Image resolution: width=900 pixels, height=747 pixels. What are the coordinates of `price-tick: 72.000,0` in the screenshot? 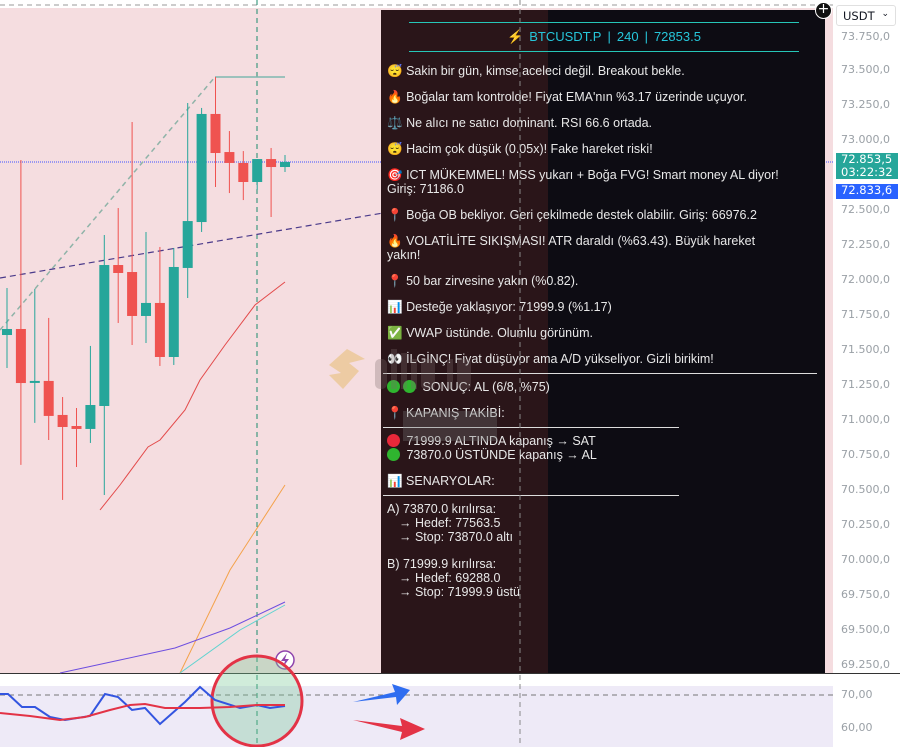 It's located at (865, 279).